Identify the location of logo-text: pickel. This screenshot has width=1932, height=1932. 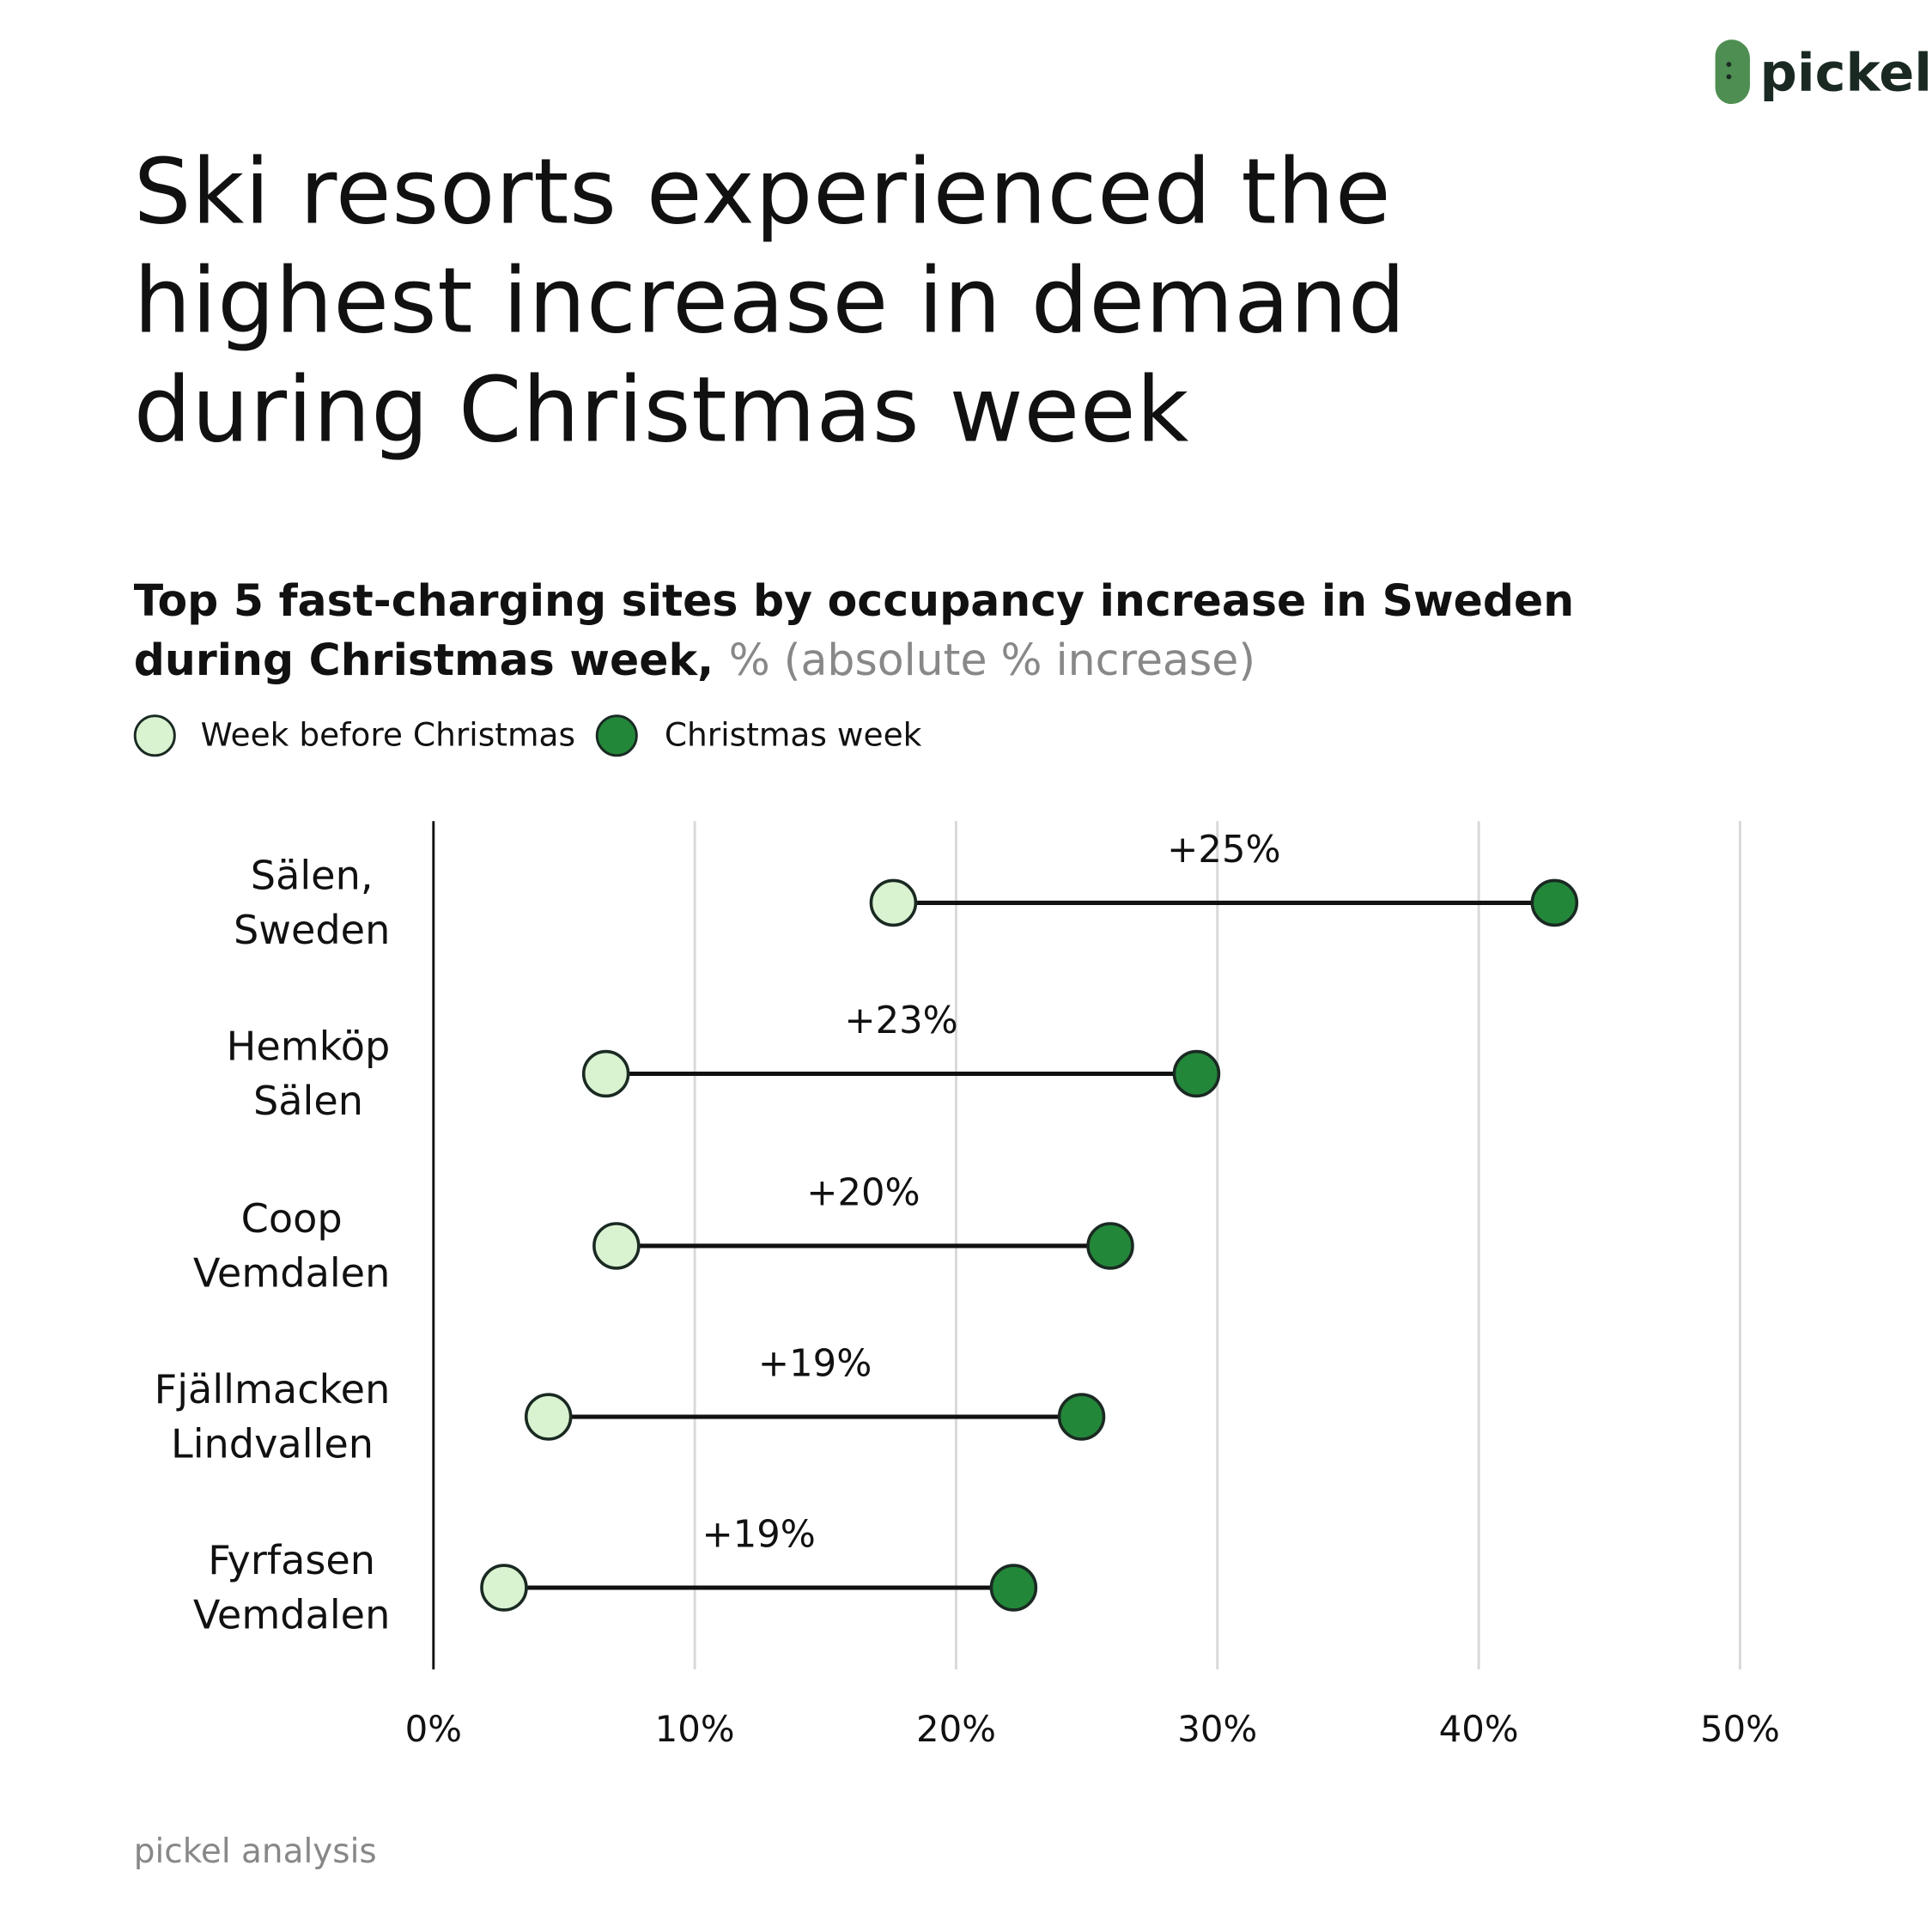
(1845, 71).